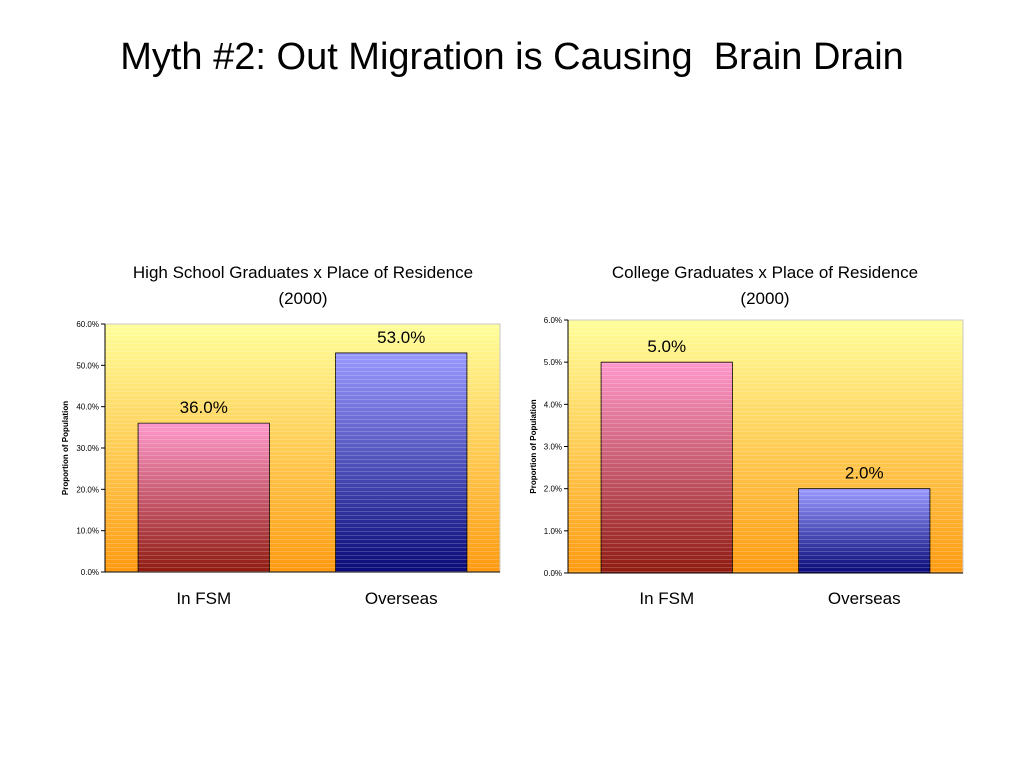  What do you see at coordinates (87, 531) in the screenshot?
I see `chart1-ytick-label: 10.0%` at bounding box center [87, 531].